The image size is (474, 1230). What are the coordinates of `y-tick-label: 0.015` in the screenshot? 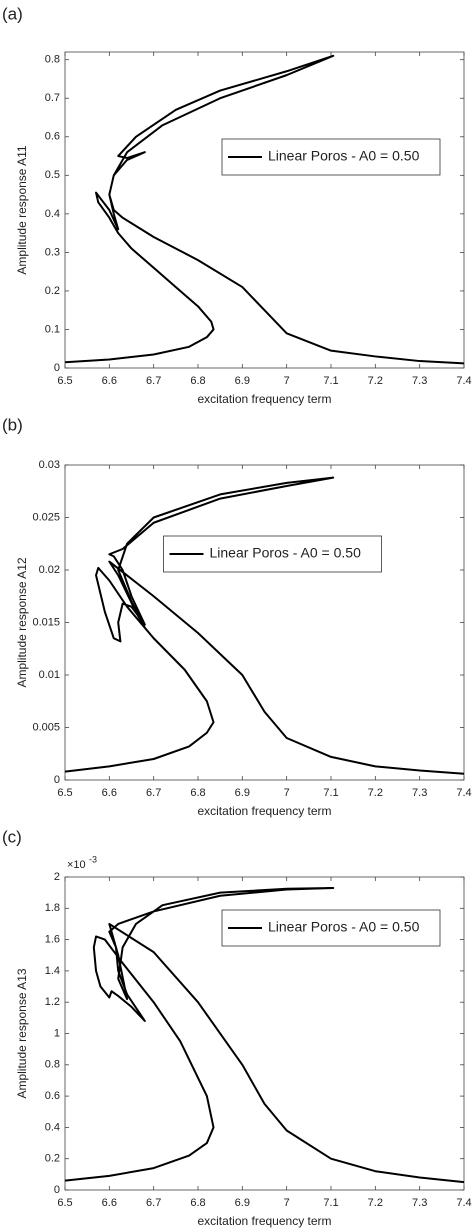 It's located at (46, 622).